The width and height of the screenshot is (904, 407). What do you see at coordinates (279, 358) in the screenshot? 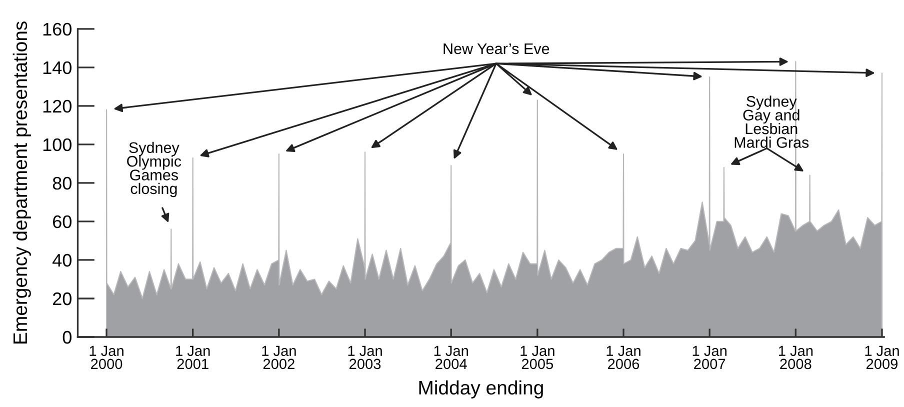
I see `x-tick-label: 1 Jan 2002` at bounding box center [279, 358].